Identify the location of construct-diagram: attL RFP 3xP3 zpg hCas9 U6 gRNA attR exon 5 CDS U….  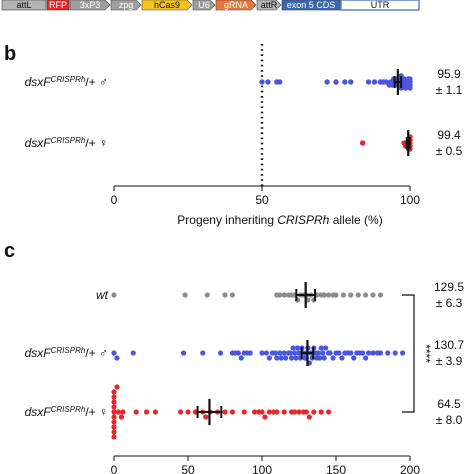
(210, 5).